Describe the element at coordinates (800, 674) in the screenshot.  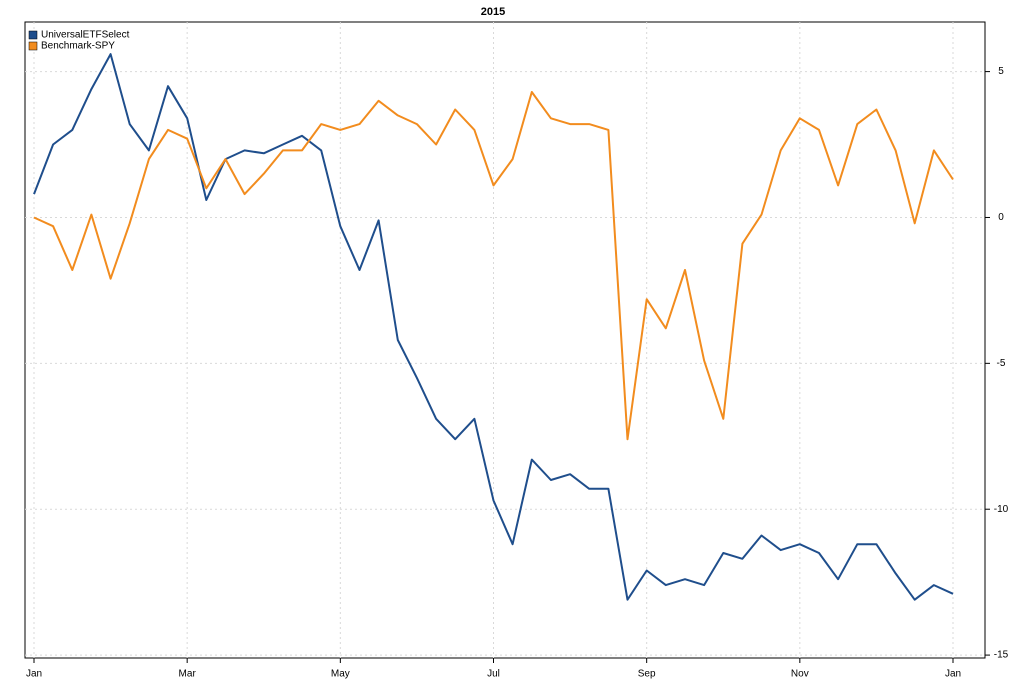
I see `x-tick-label: Nov` at that location.